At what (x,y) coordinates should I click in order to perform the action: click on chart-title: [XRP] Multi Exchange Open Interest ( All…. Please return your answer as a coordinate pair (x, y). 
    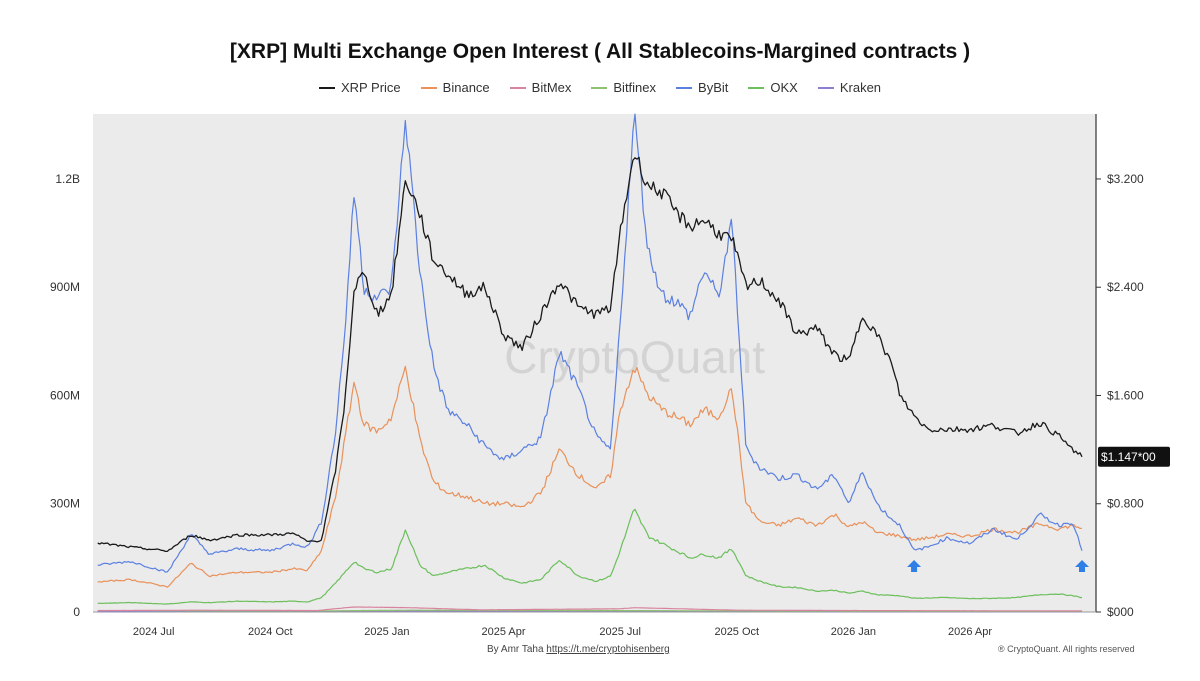
    Looking at the image, I should click on (600, 51).